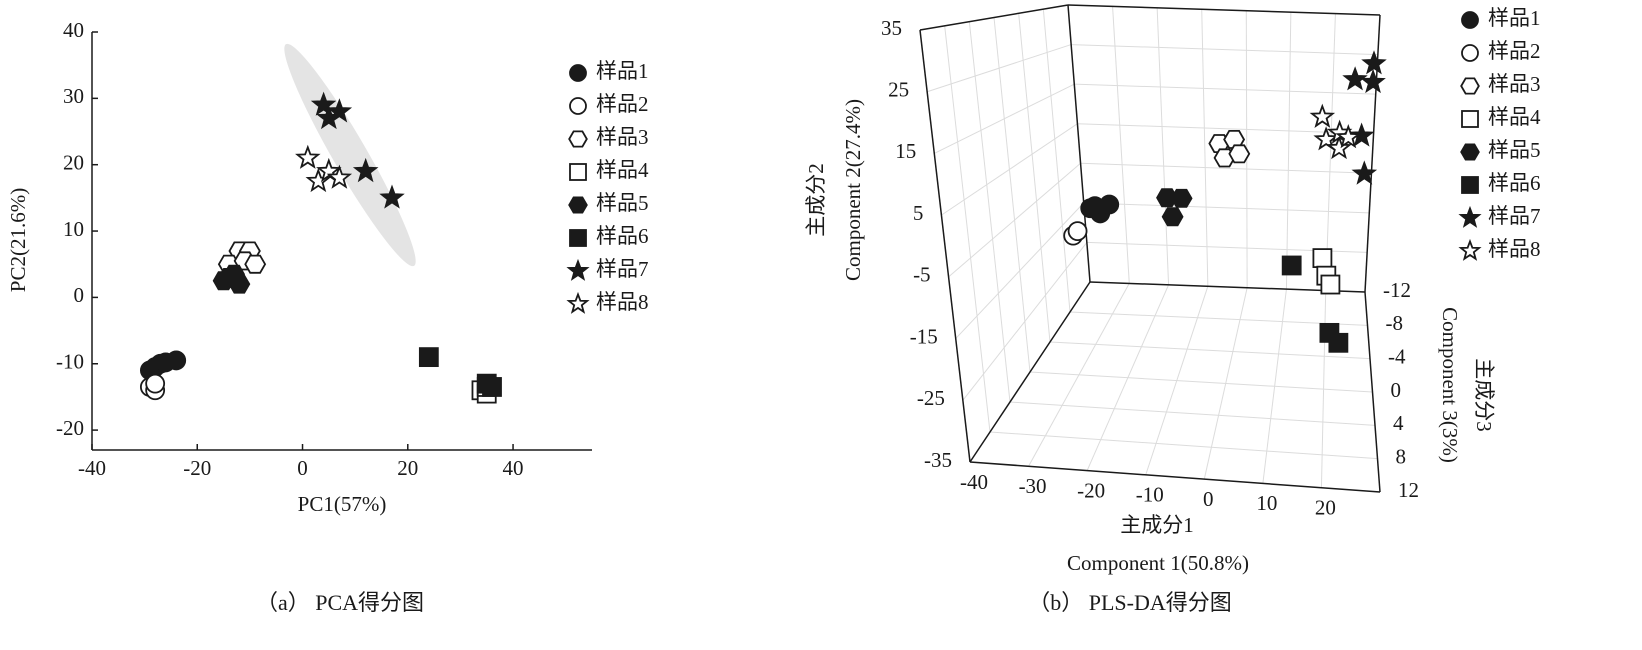 The image size is (1642, 650). What do you see at coordinates (1450, 385) in the screenshot?
I see `z-axis-label: Component 3(3%)` at bounding box center [1450, 385].